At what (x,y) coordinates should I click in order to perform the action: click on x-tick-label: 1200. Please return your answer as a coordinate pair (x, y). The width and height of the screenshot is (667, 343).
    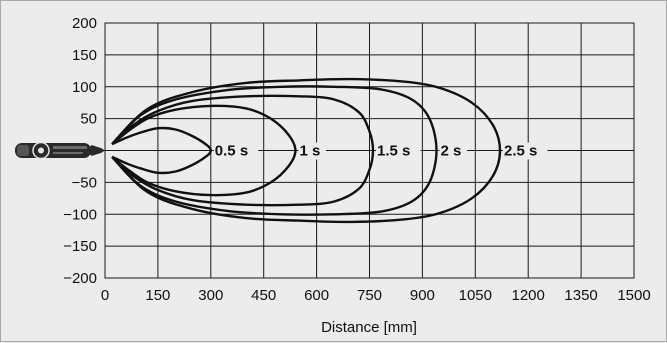
    Looking at the image, I should click on (528, 295).